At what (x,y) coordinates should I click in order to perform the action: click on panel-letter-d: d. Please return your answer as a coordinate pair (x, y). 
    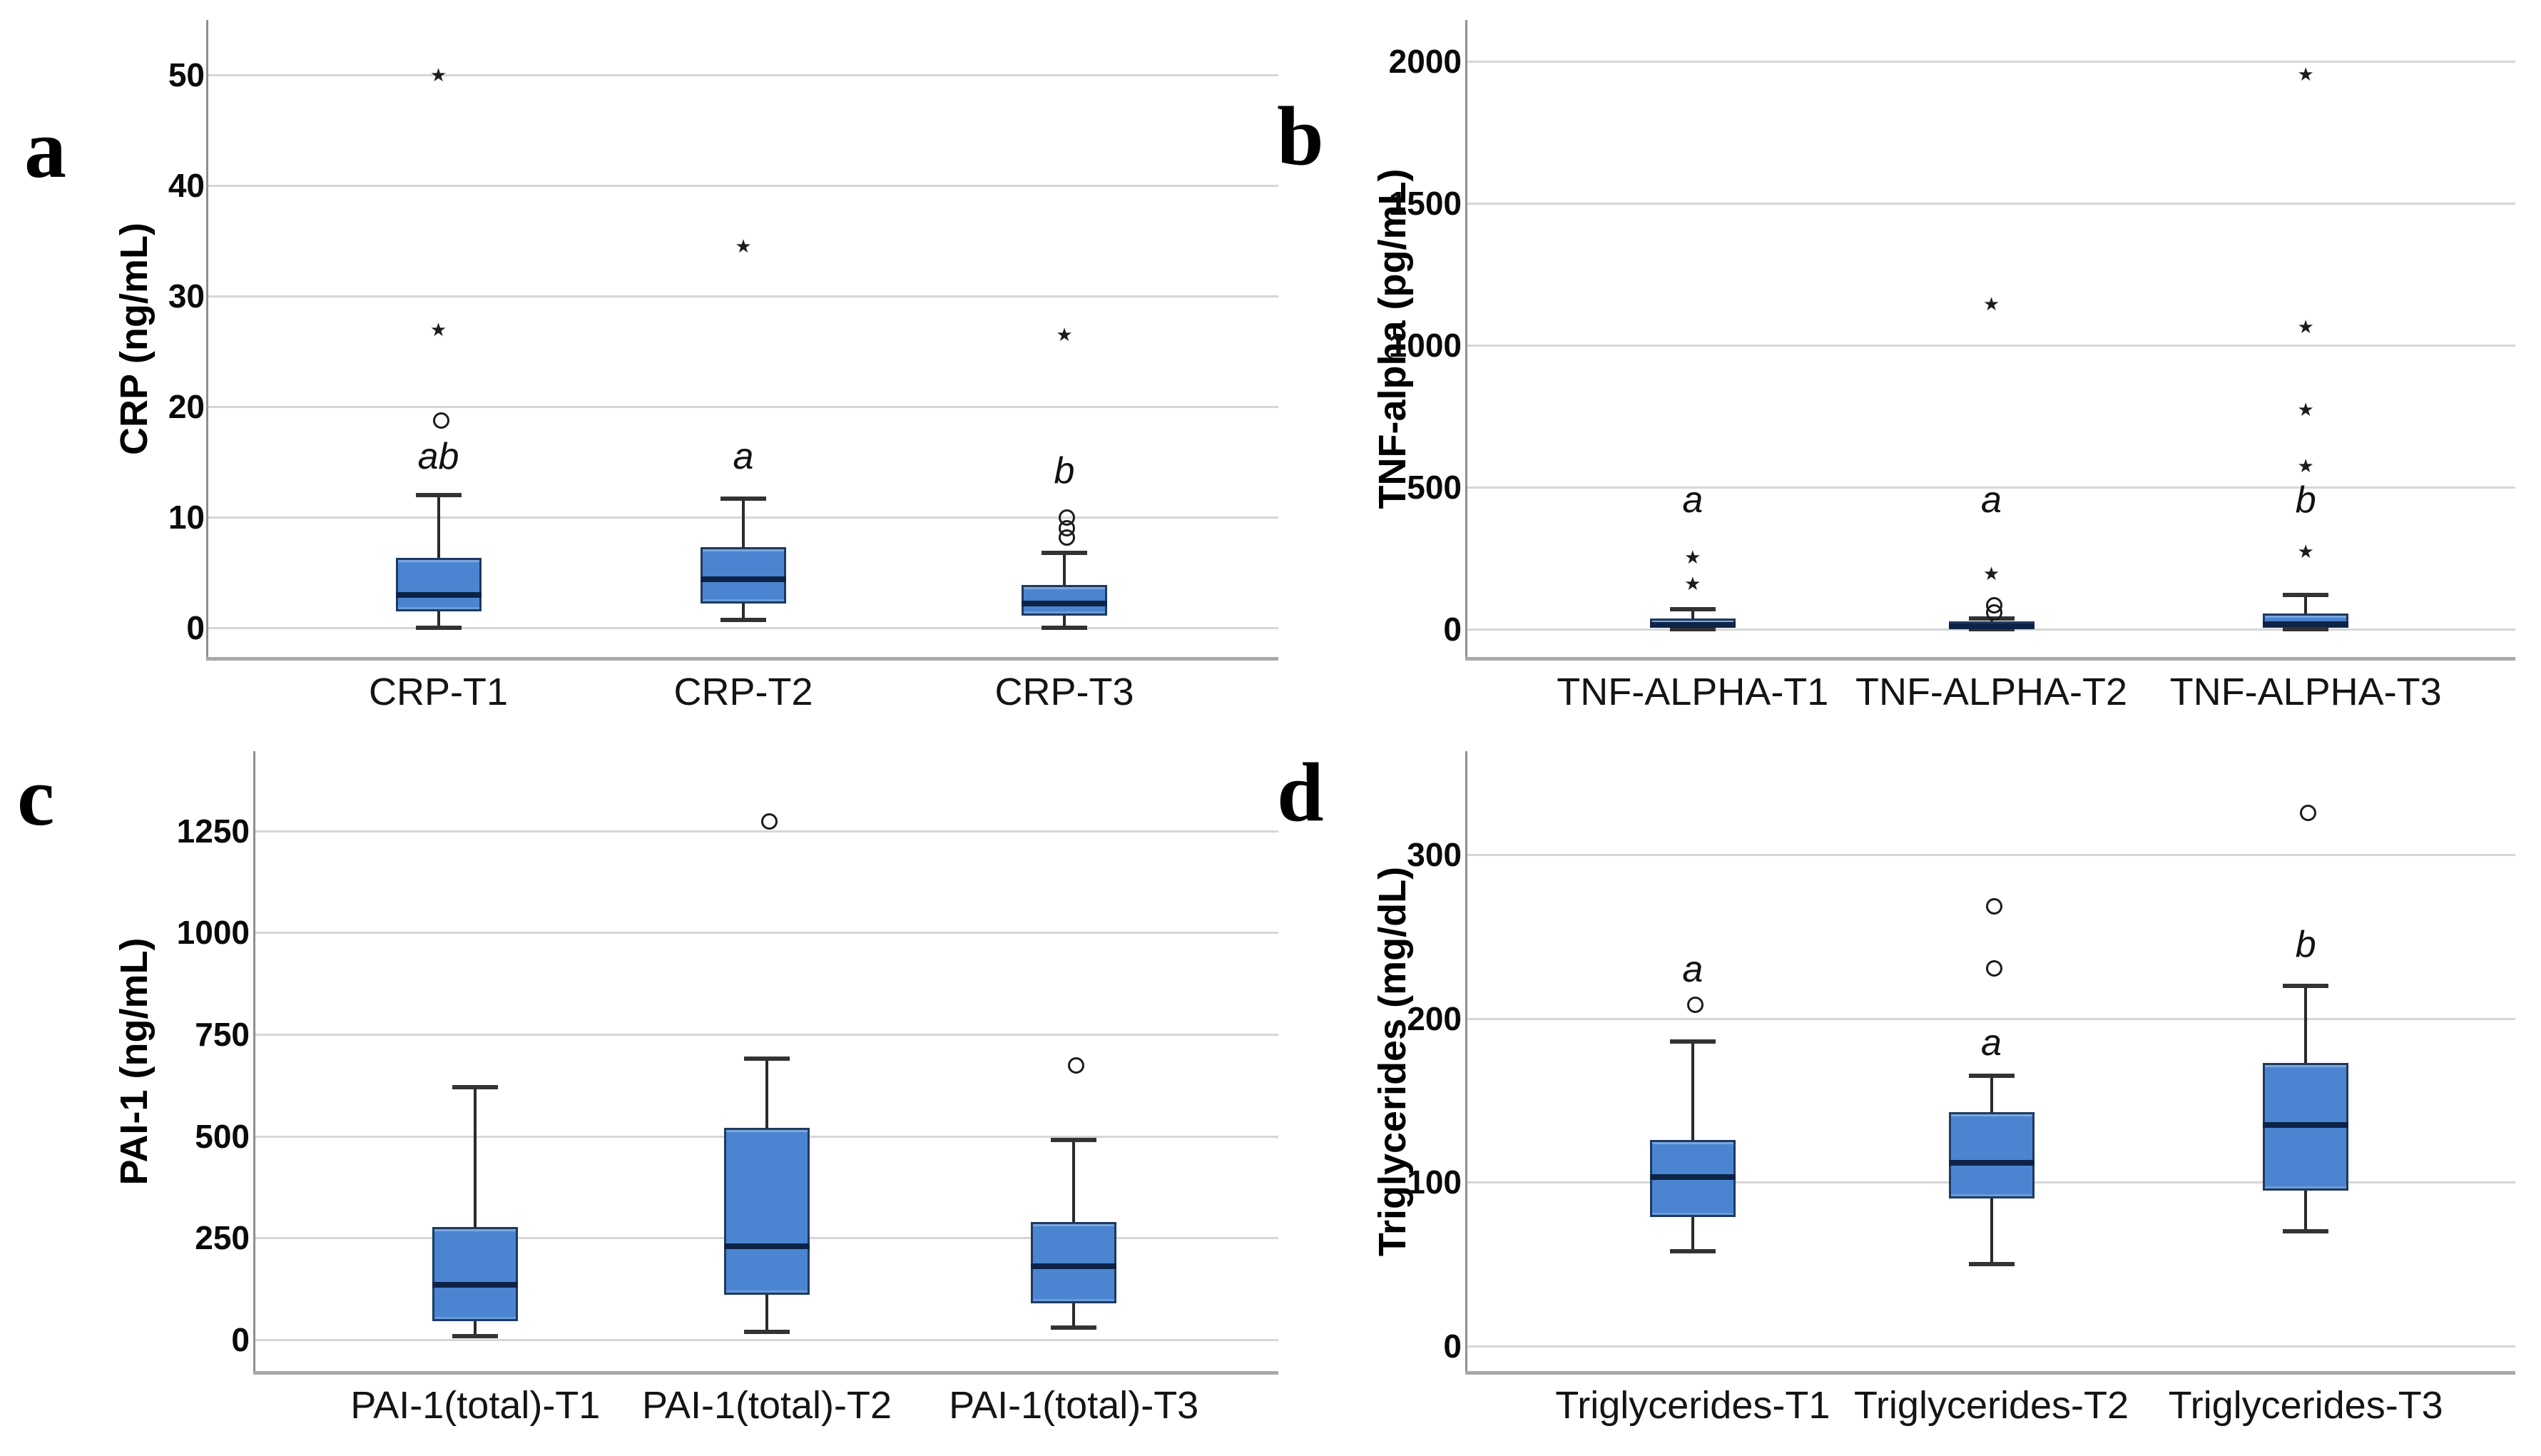
    Looking at the image, I should click on (1300, 792).